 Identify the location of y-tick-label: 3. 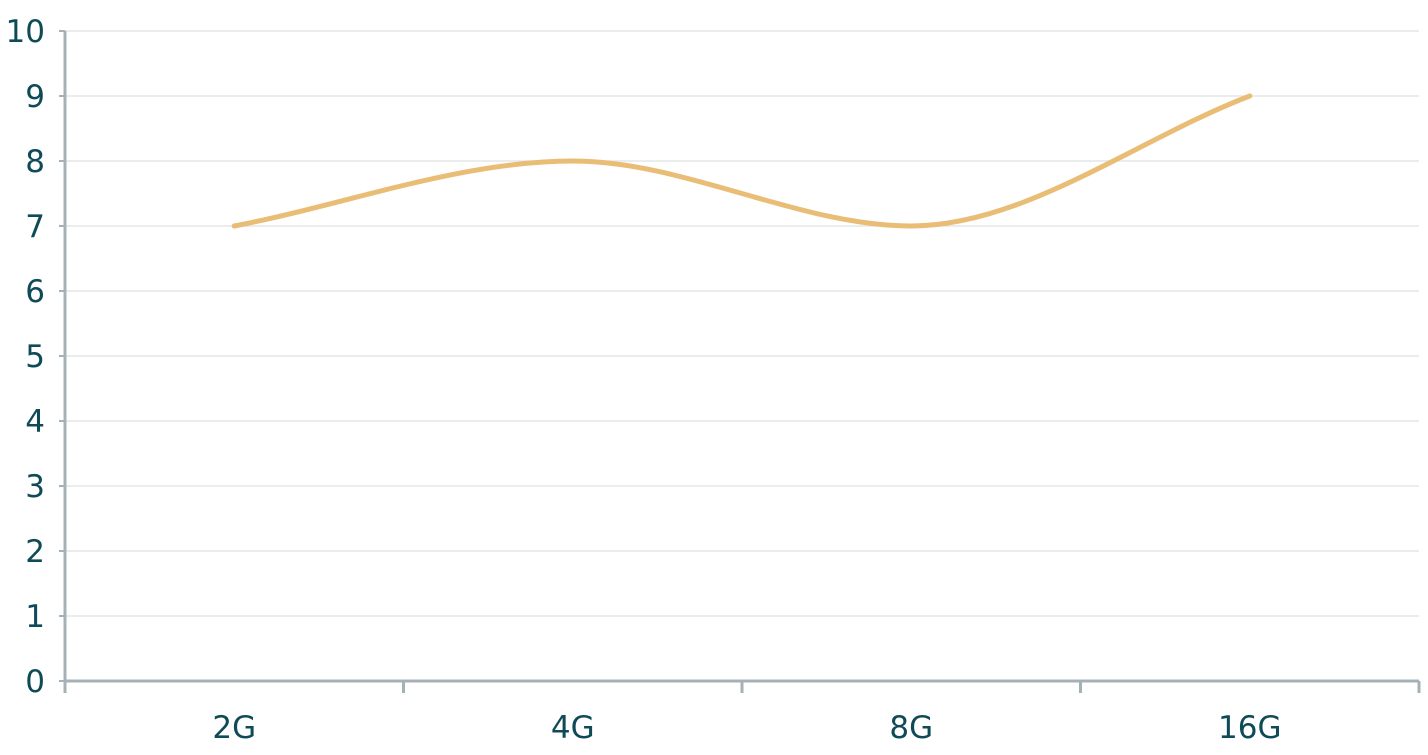
(35, 487).